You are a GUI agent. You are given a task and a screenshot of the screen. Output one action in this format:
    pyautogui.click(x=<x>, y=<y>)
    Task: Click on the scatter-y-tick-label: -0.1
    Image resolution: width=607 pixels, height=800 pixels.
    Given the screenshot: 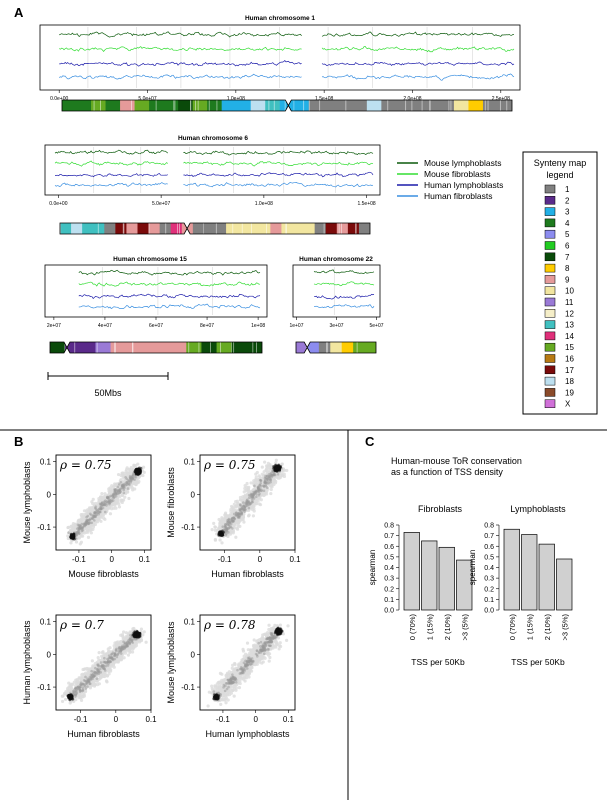 What is the action you would take?
    pyautogui.click(x=44, y=527)
    